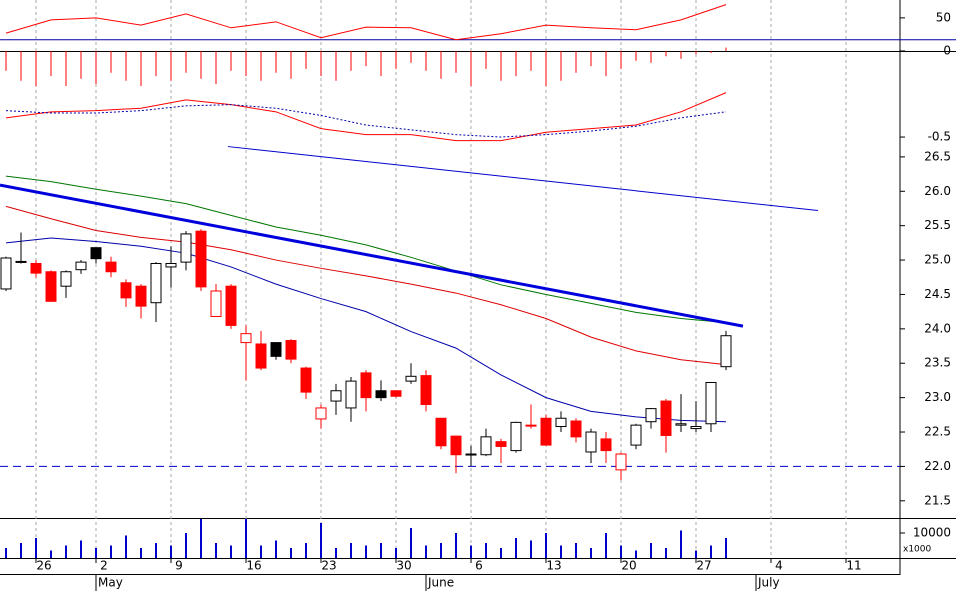 This screenshot has height=591, width=956. What do you see at coordinates (779, 566) in the screenshot?
I see `x-tick-label: 4` at bounding box center [779, 566].